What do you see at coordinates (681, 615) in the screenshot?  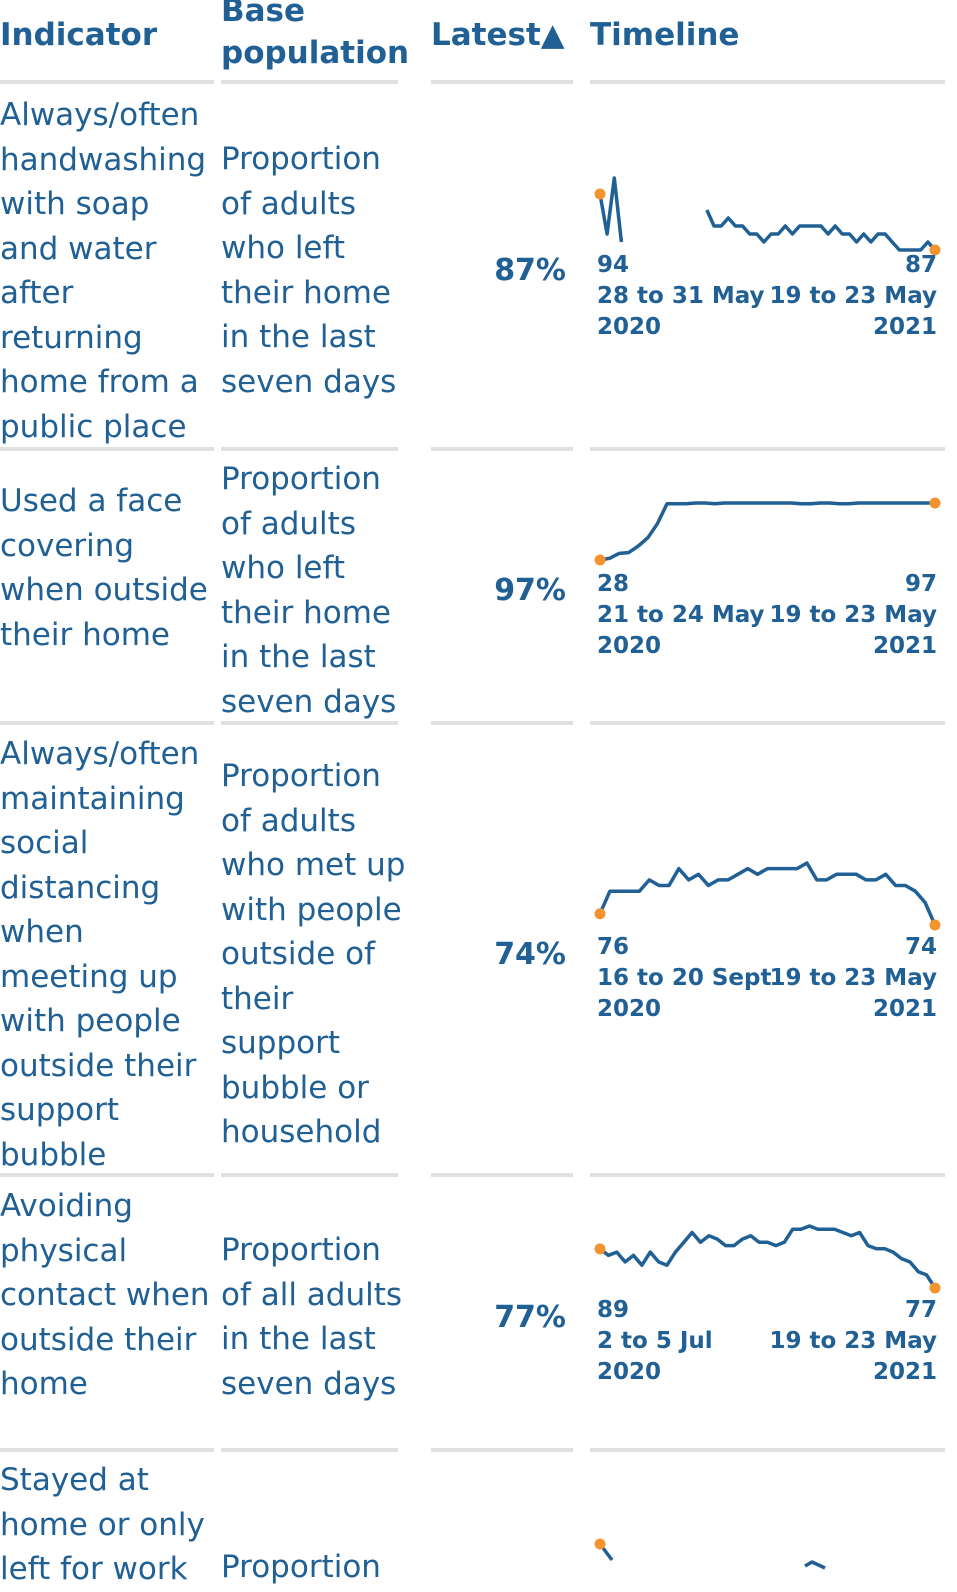 I see `timeline-first-label: 28 21 to 24 May 2020` at bounding box center [681, 615].